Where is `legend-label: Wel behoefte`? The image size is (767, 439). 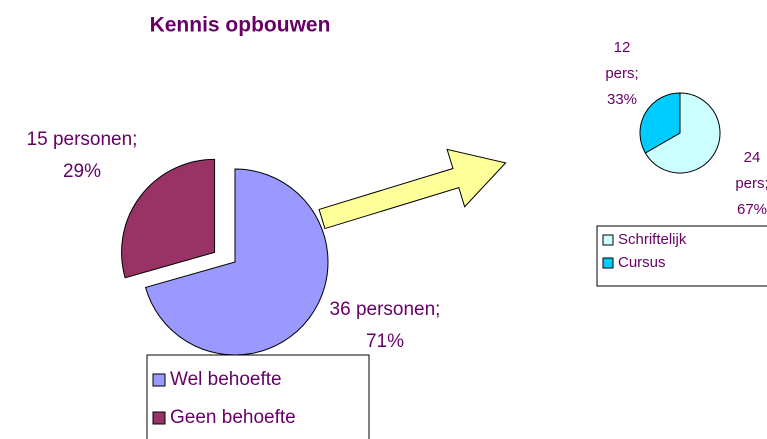
legend-label: Wel behoefte is located at coordinates (226, 379).